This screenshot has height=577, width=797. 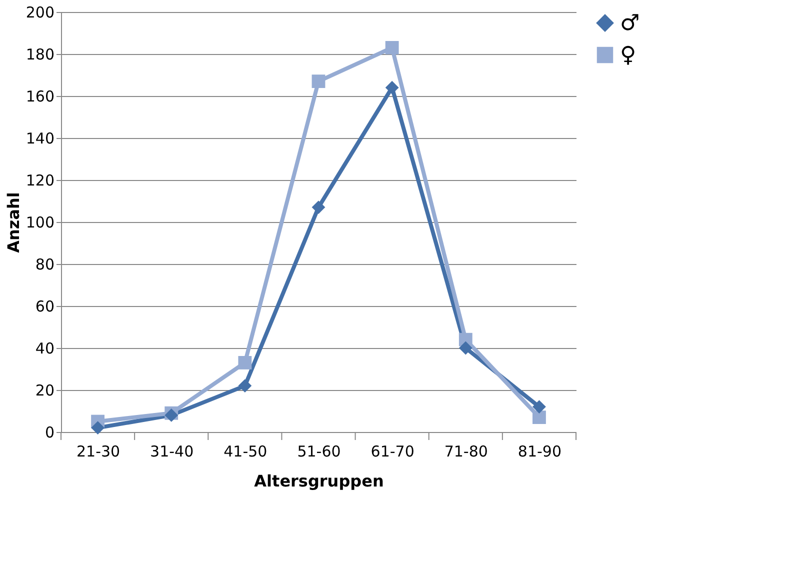 I want to click on x-tick-label: 71-80, so click(x=466, y=451).